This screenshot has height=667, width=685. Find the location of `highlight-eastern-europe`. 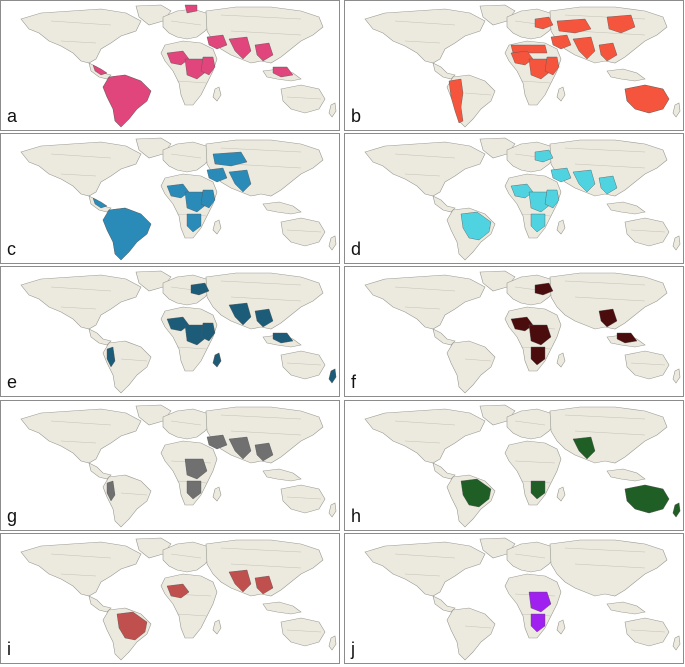

highlight-eastern-europe is located at coordinates (544, 156).